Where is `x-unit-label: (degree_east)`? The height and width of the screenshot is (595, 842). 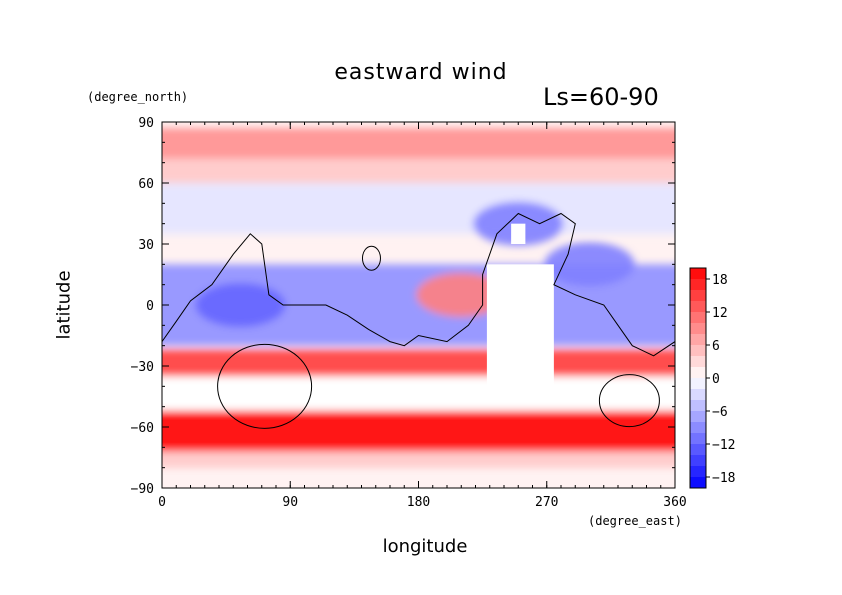 x-unit-label: (degree_east) is located at coordinates (635, 521).